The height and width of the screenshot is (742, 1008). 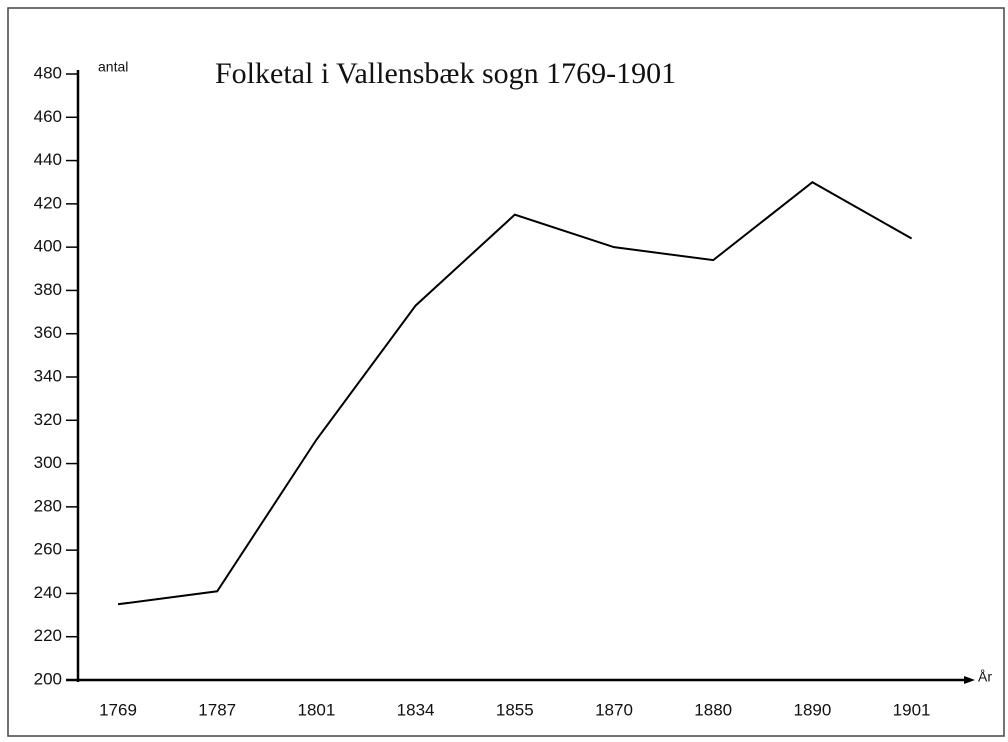 What do you see at coordinates (48, 289) in the screenshot?
I see `y-tick-label: 380` at bounding box center [48, 289].